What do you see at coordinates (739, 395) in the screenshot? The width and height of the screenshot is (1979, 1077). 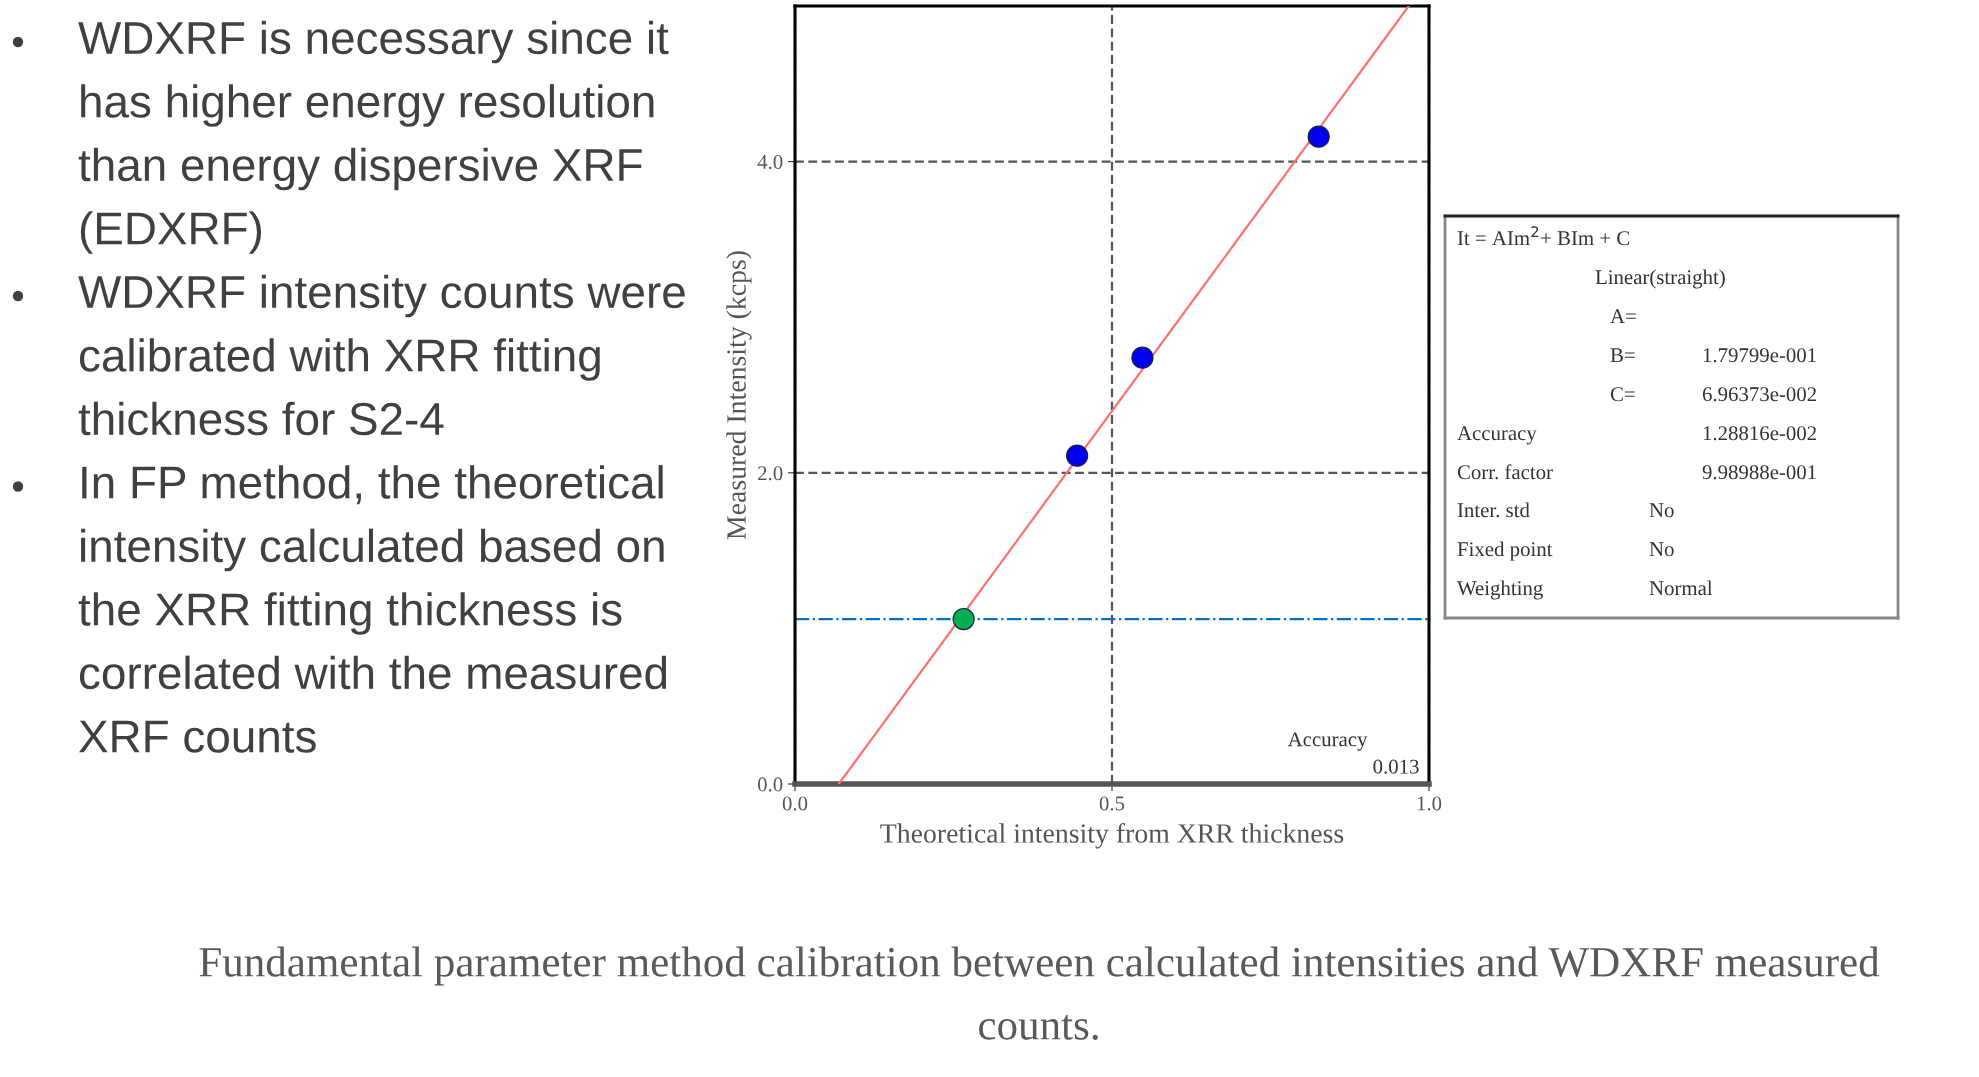 I see `y-axis-title: Measured Intensity (kcps)` at bounding box center [739, 395].